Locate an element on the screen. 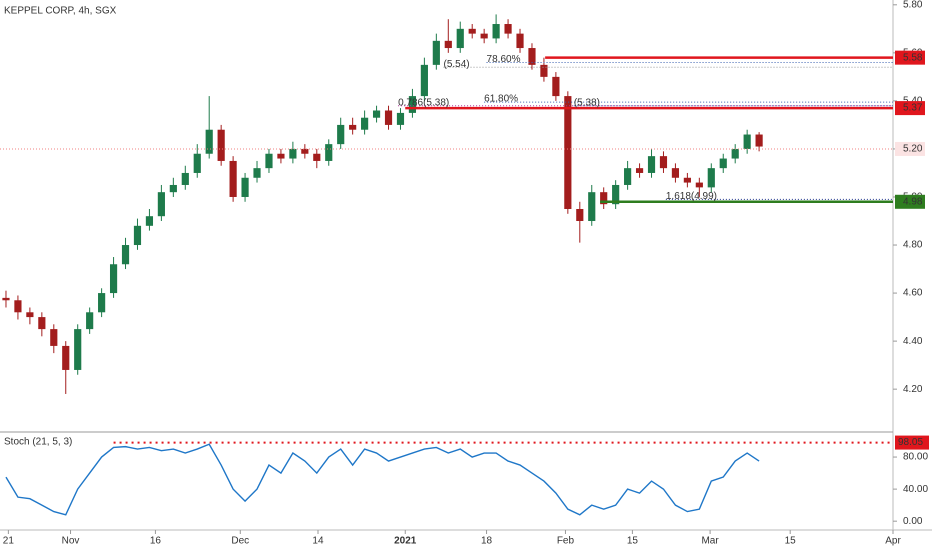  x-tick-label: 15 is located at coordinates (633, 541).